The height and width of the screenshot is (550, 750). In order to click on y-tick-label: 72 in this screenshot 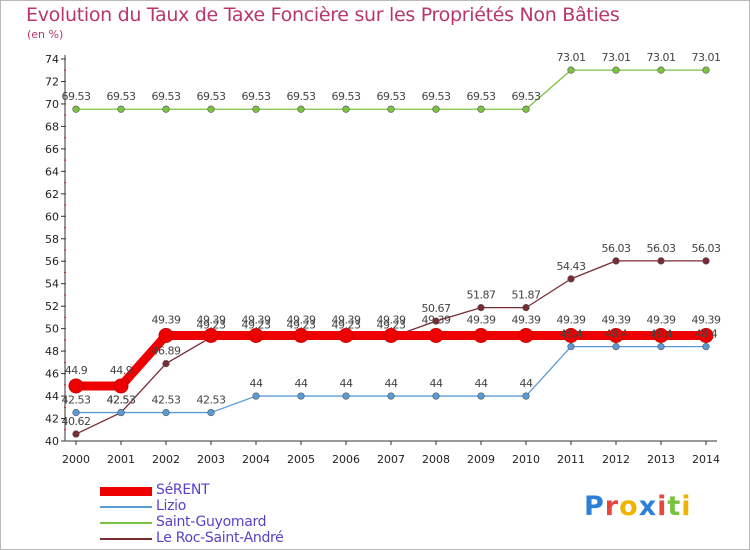, I will do `click(52, 81)`.